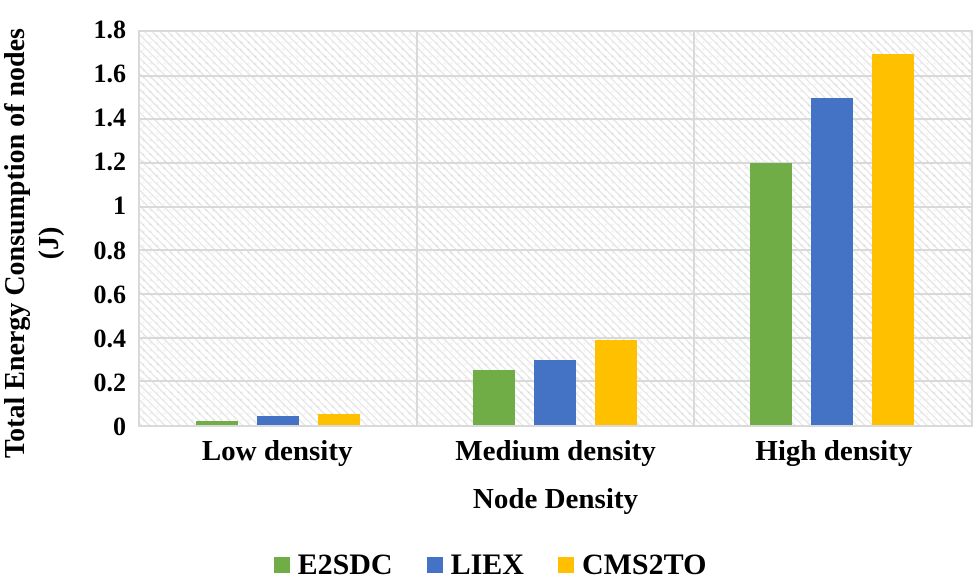 Image resolution: width=980 pixels, height=586 pixels. What do you see at coordinates (110, 29) in the screenshot?
I see `y-tick-label: 1.8` at bounding box center [110, 29].